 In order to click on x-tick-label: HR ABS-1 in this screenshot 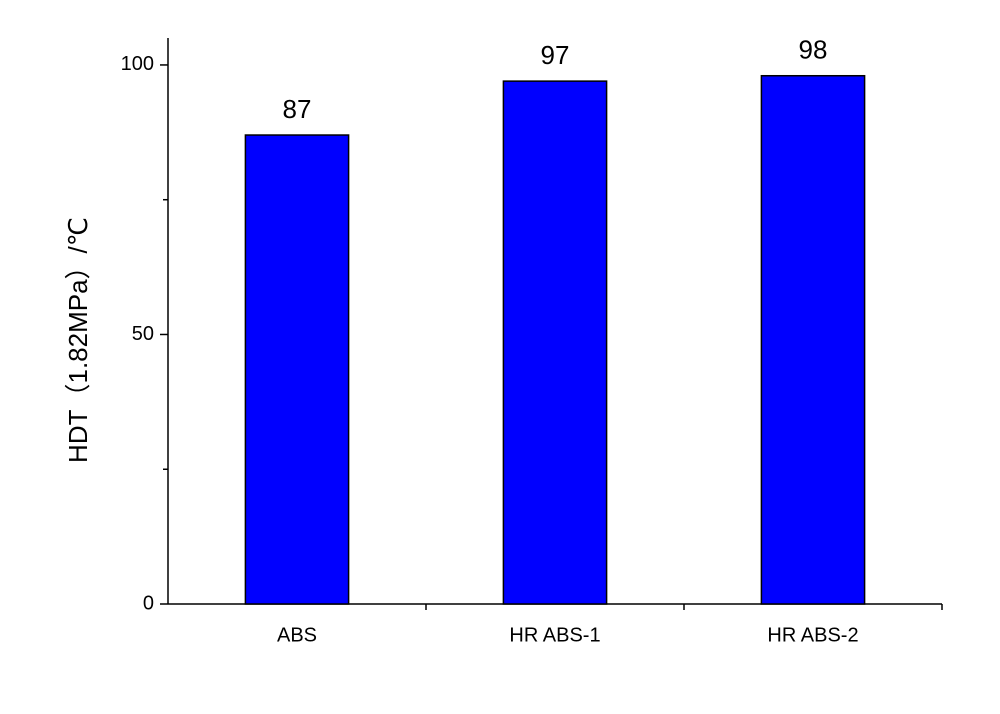, I will do `click(554, 635)`.